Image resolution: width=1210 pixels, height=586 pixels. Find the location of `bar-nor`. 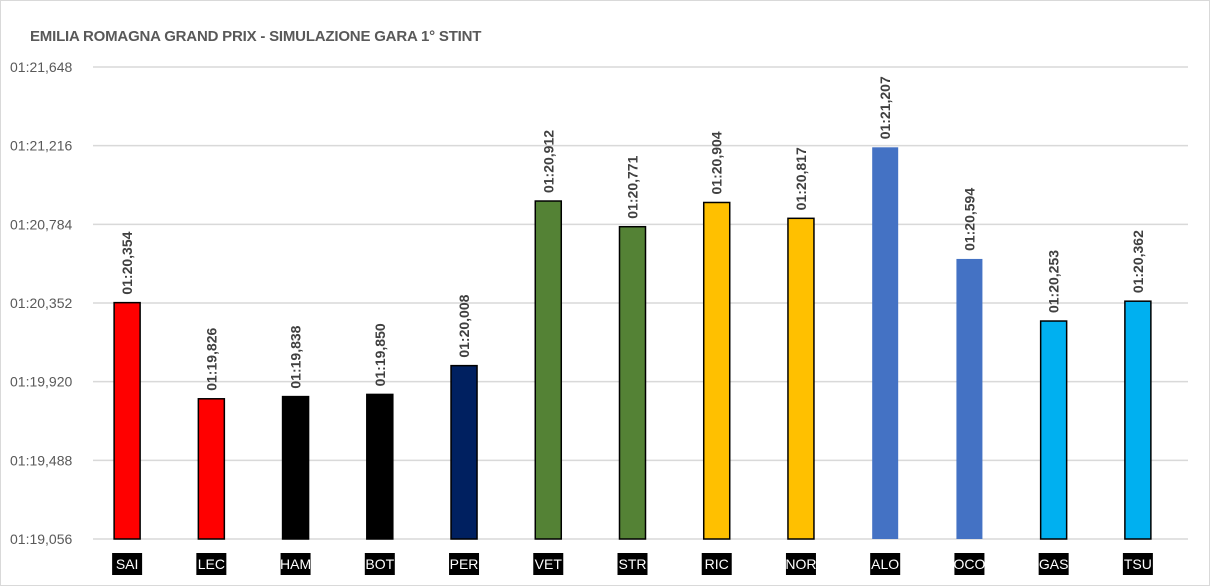

bar-nor is located at coordinates (801, 378).